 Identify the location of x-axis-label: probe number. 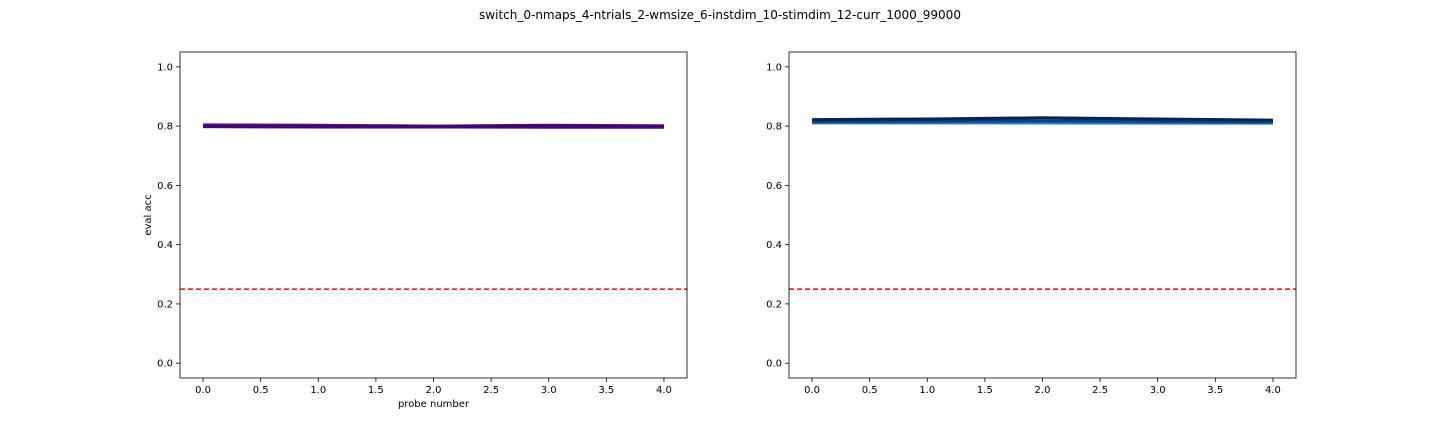
(434, 404).